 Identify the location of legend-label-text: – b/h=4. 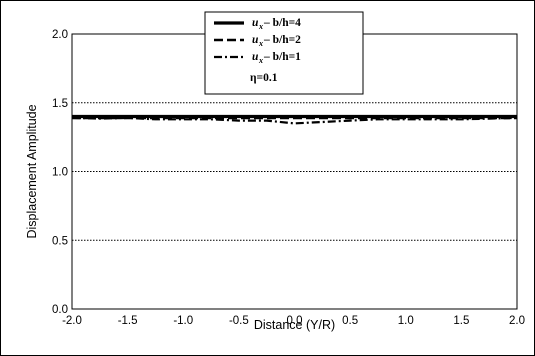
(282, 23).